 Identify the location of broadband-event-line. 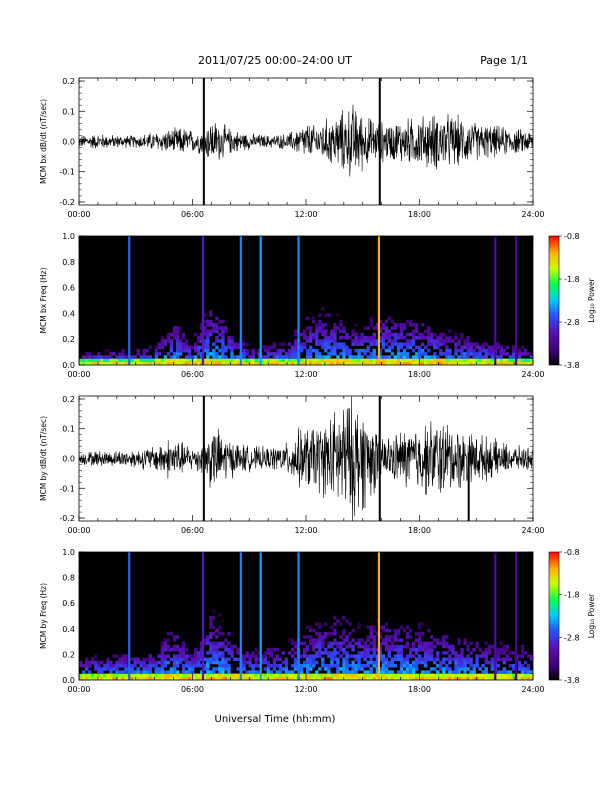
(379, 300).